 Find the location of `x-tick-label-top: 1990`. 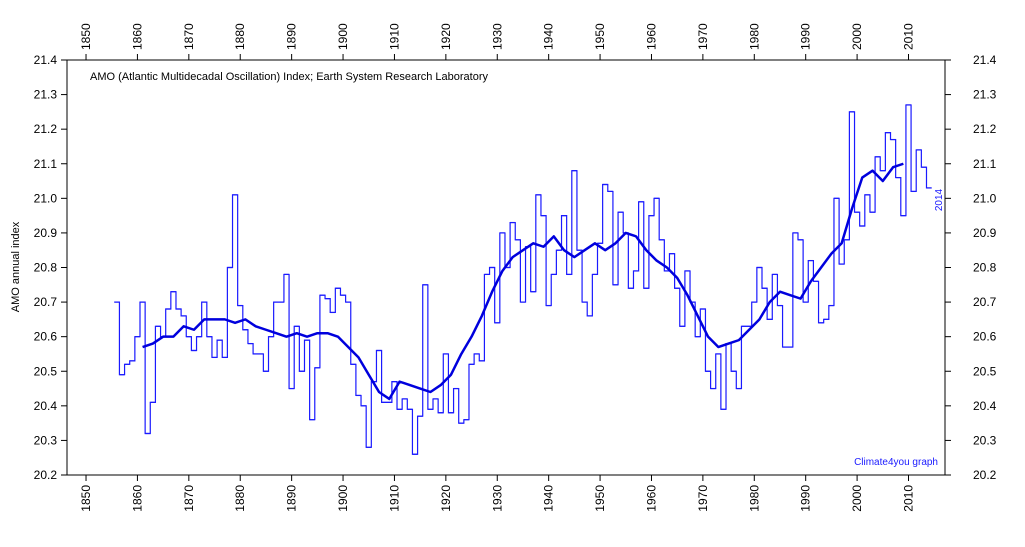

x-tick-label-top: 1990 is located at coordinates (806, 36).